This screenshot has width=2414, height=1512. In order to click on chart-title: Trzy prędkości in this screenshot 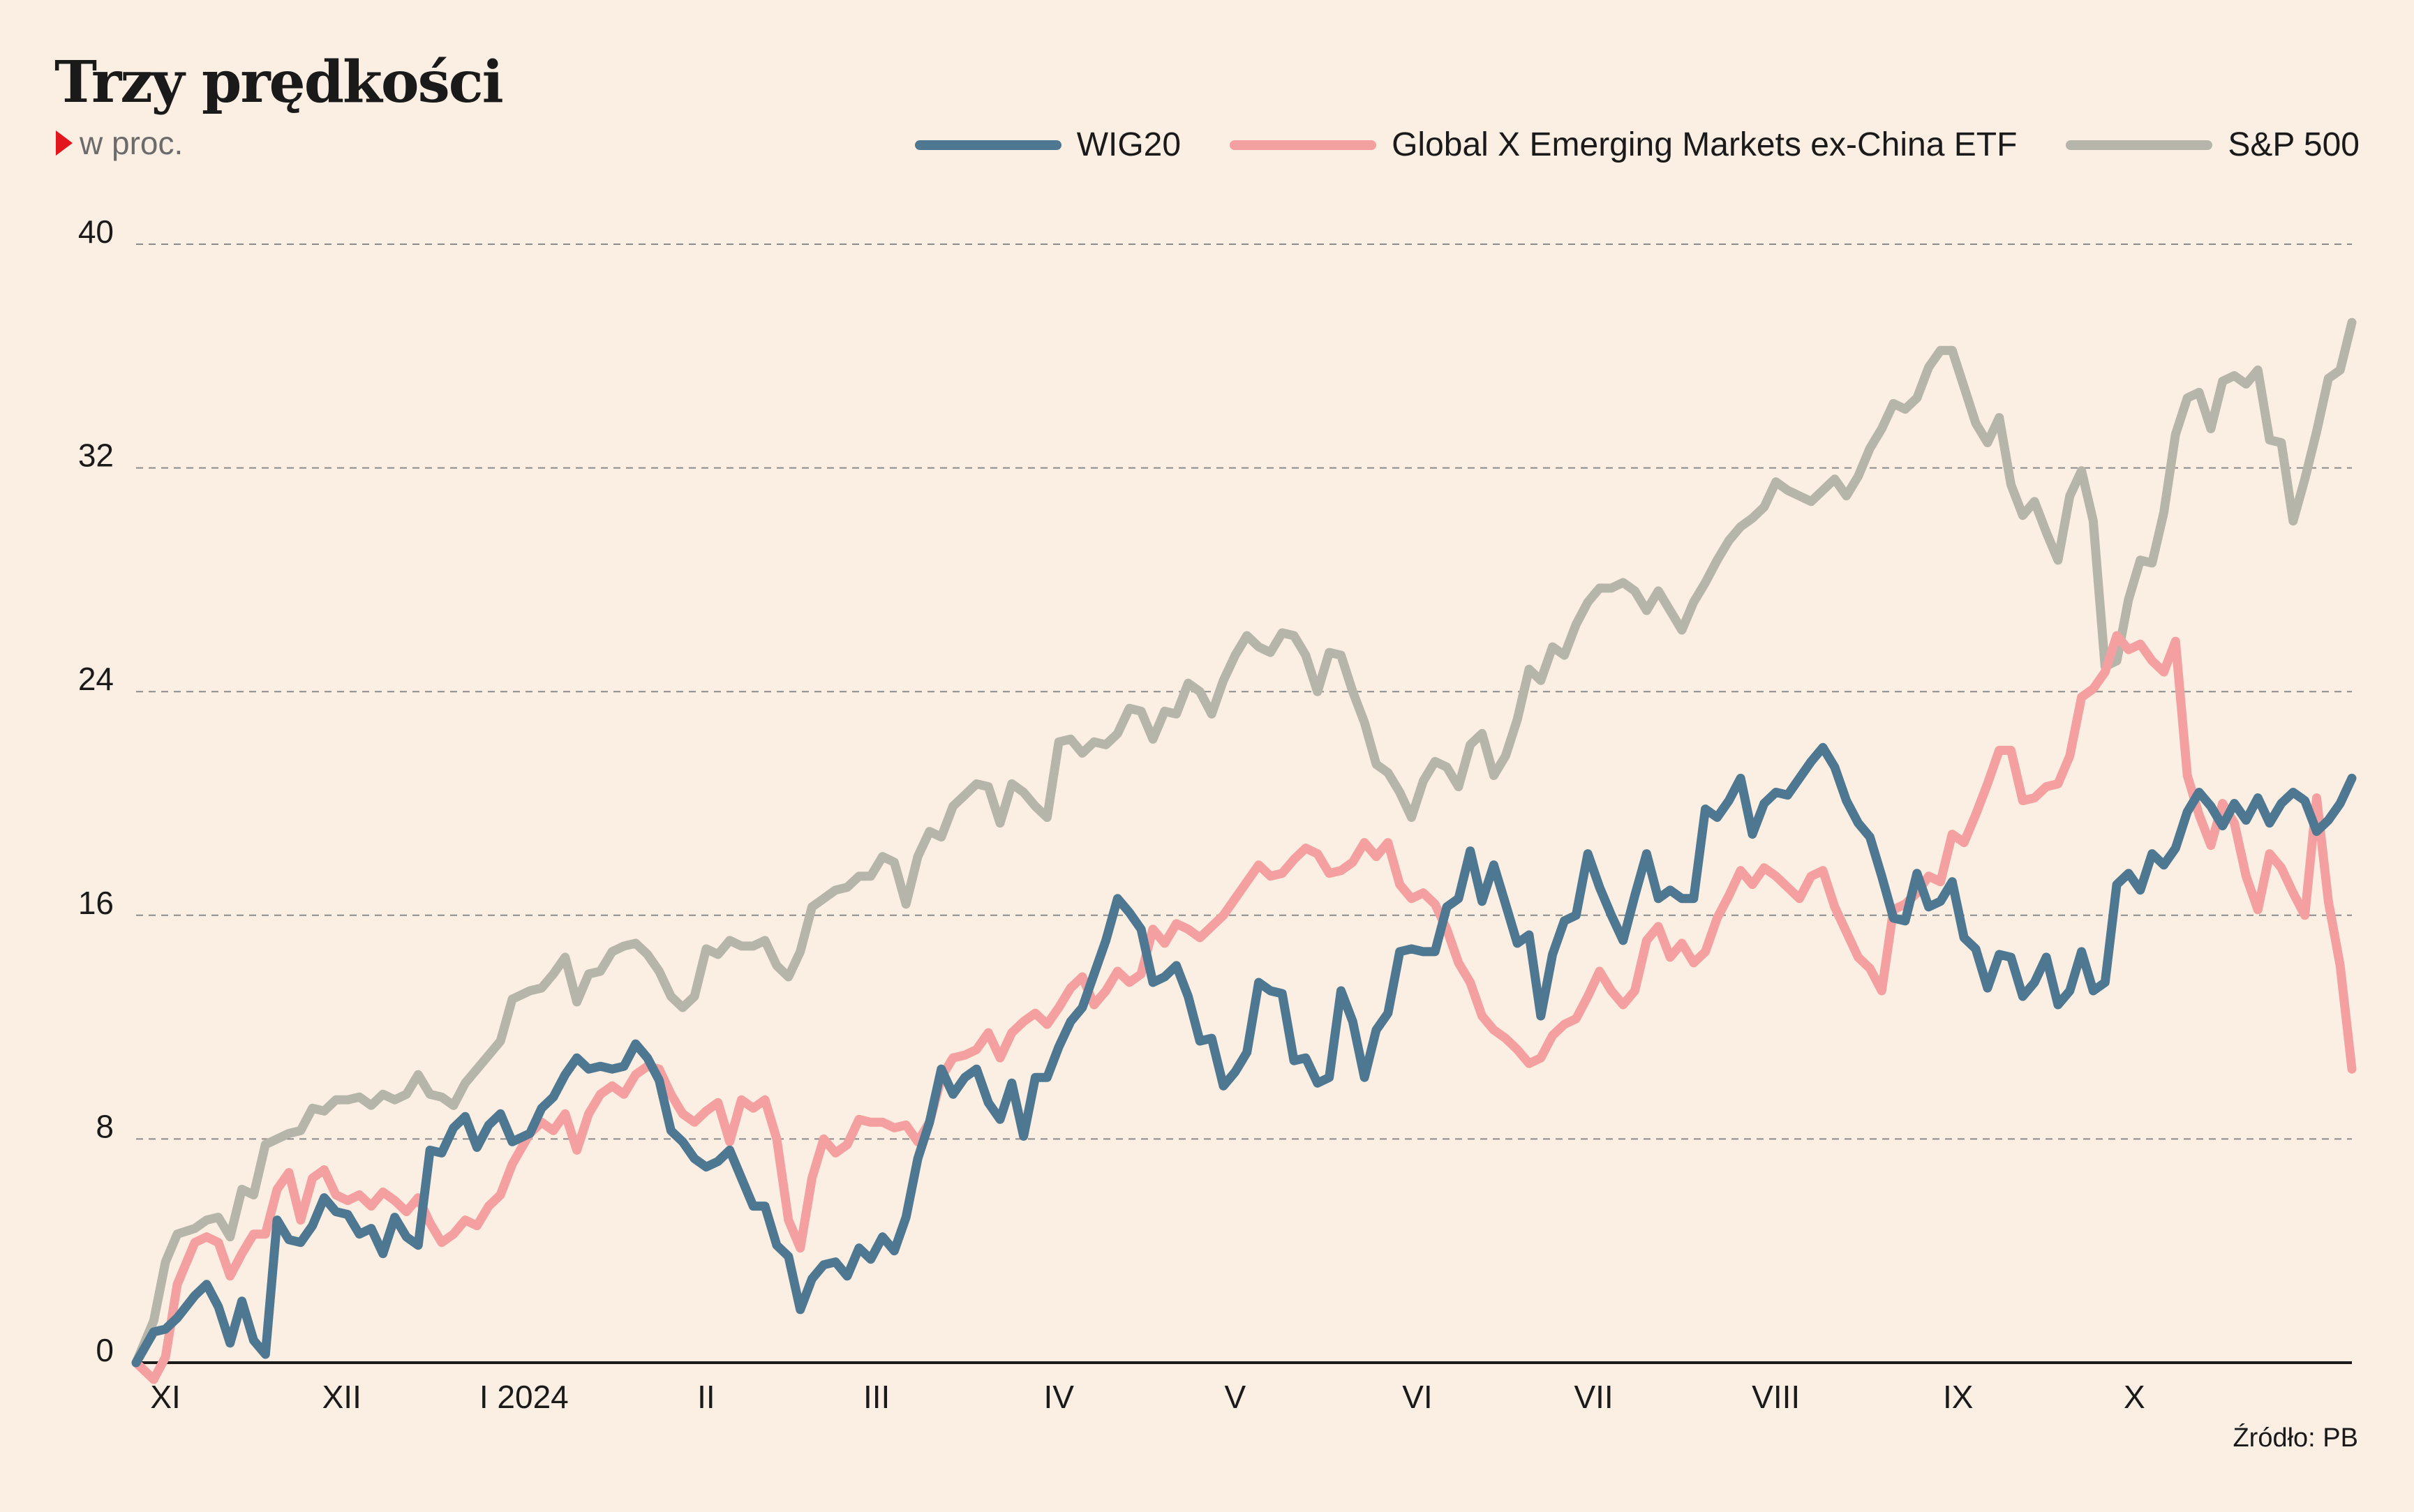, I will do `click(279, 82)`.